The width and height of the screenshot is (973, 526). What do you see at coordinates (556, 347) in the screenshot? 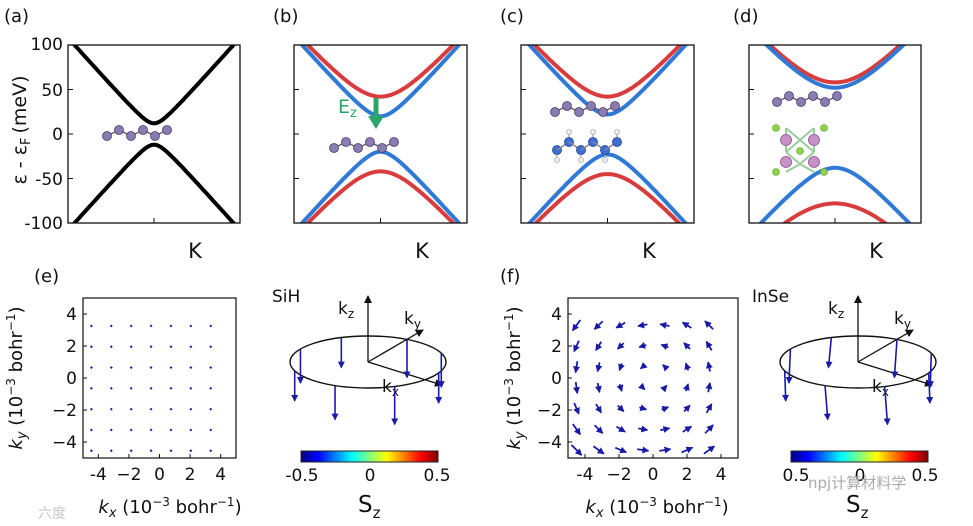
I see `vec-ytick-label-f: 2` at bounding box center [556, 347].